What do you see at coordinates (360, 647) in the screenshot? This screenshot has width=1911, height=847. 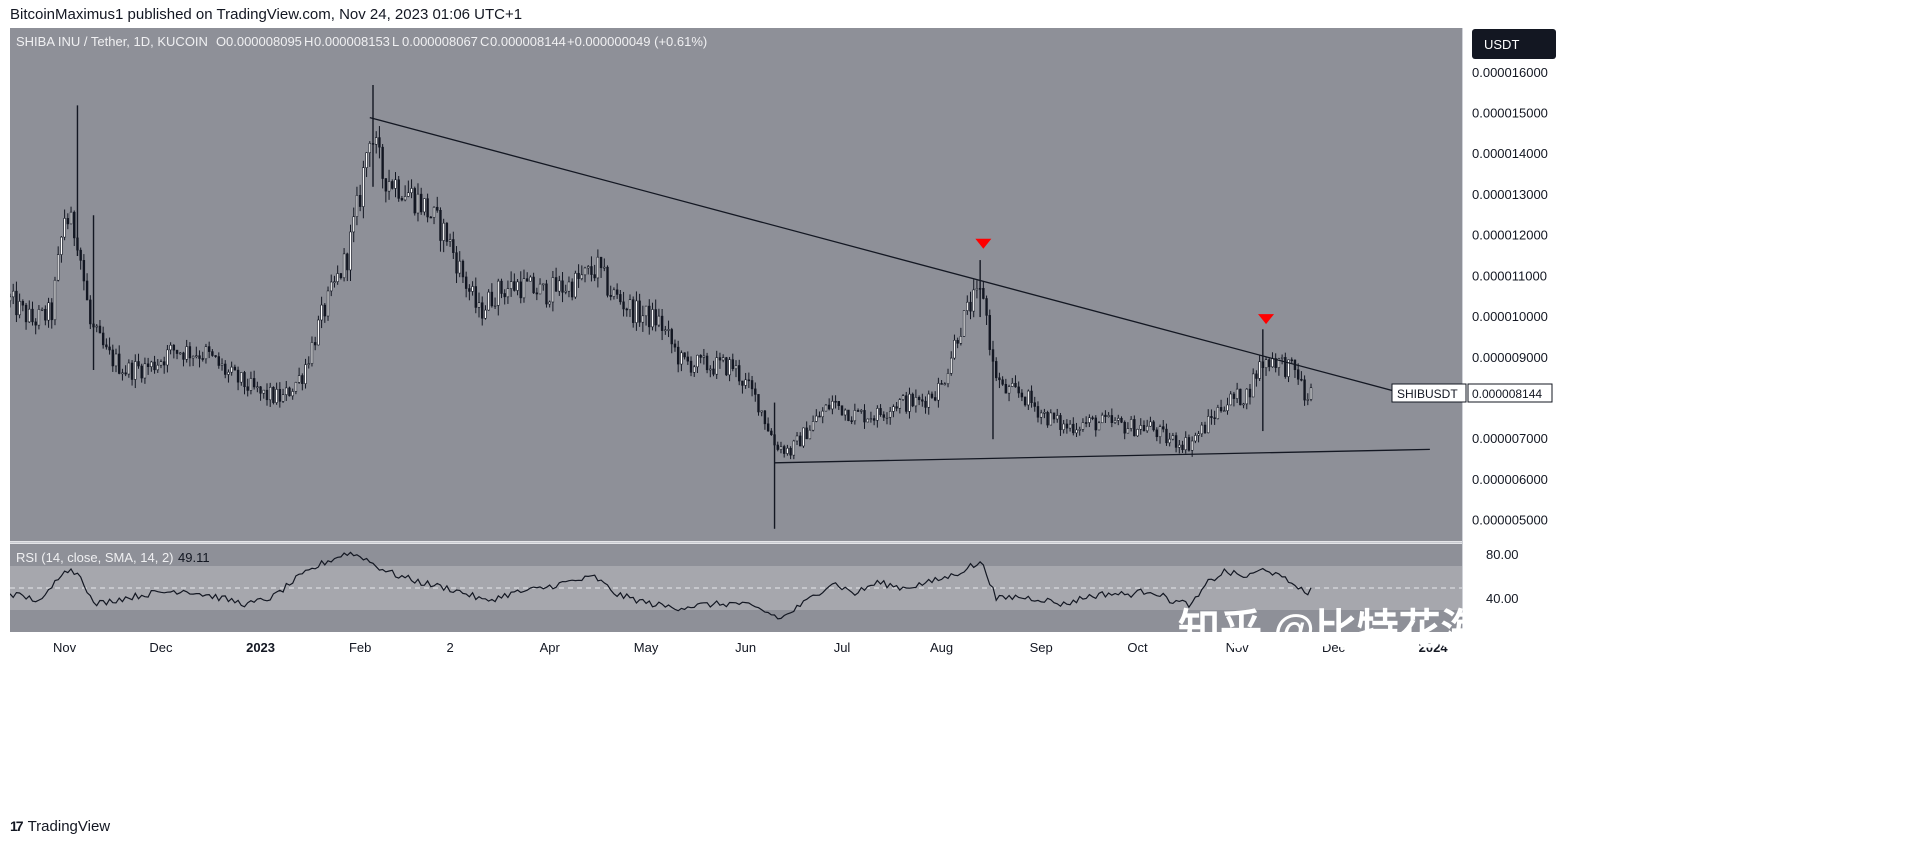 I see `time-tick-label: Feb` at bounding box center [360, 647].